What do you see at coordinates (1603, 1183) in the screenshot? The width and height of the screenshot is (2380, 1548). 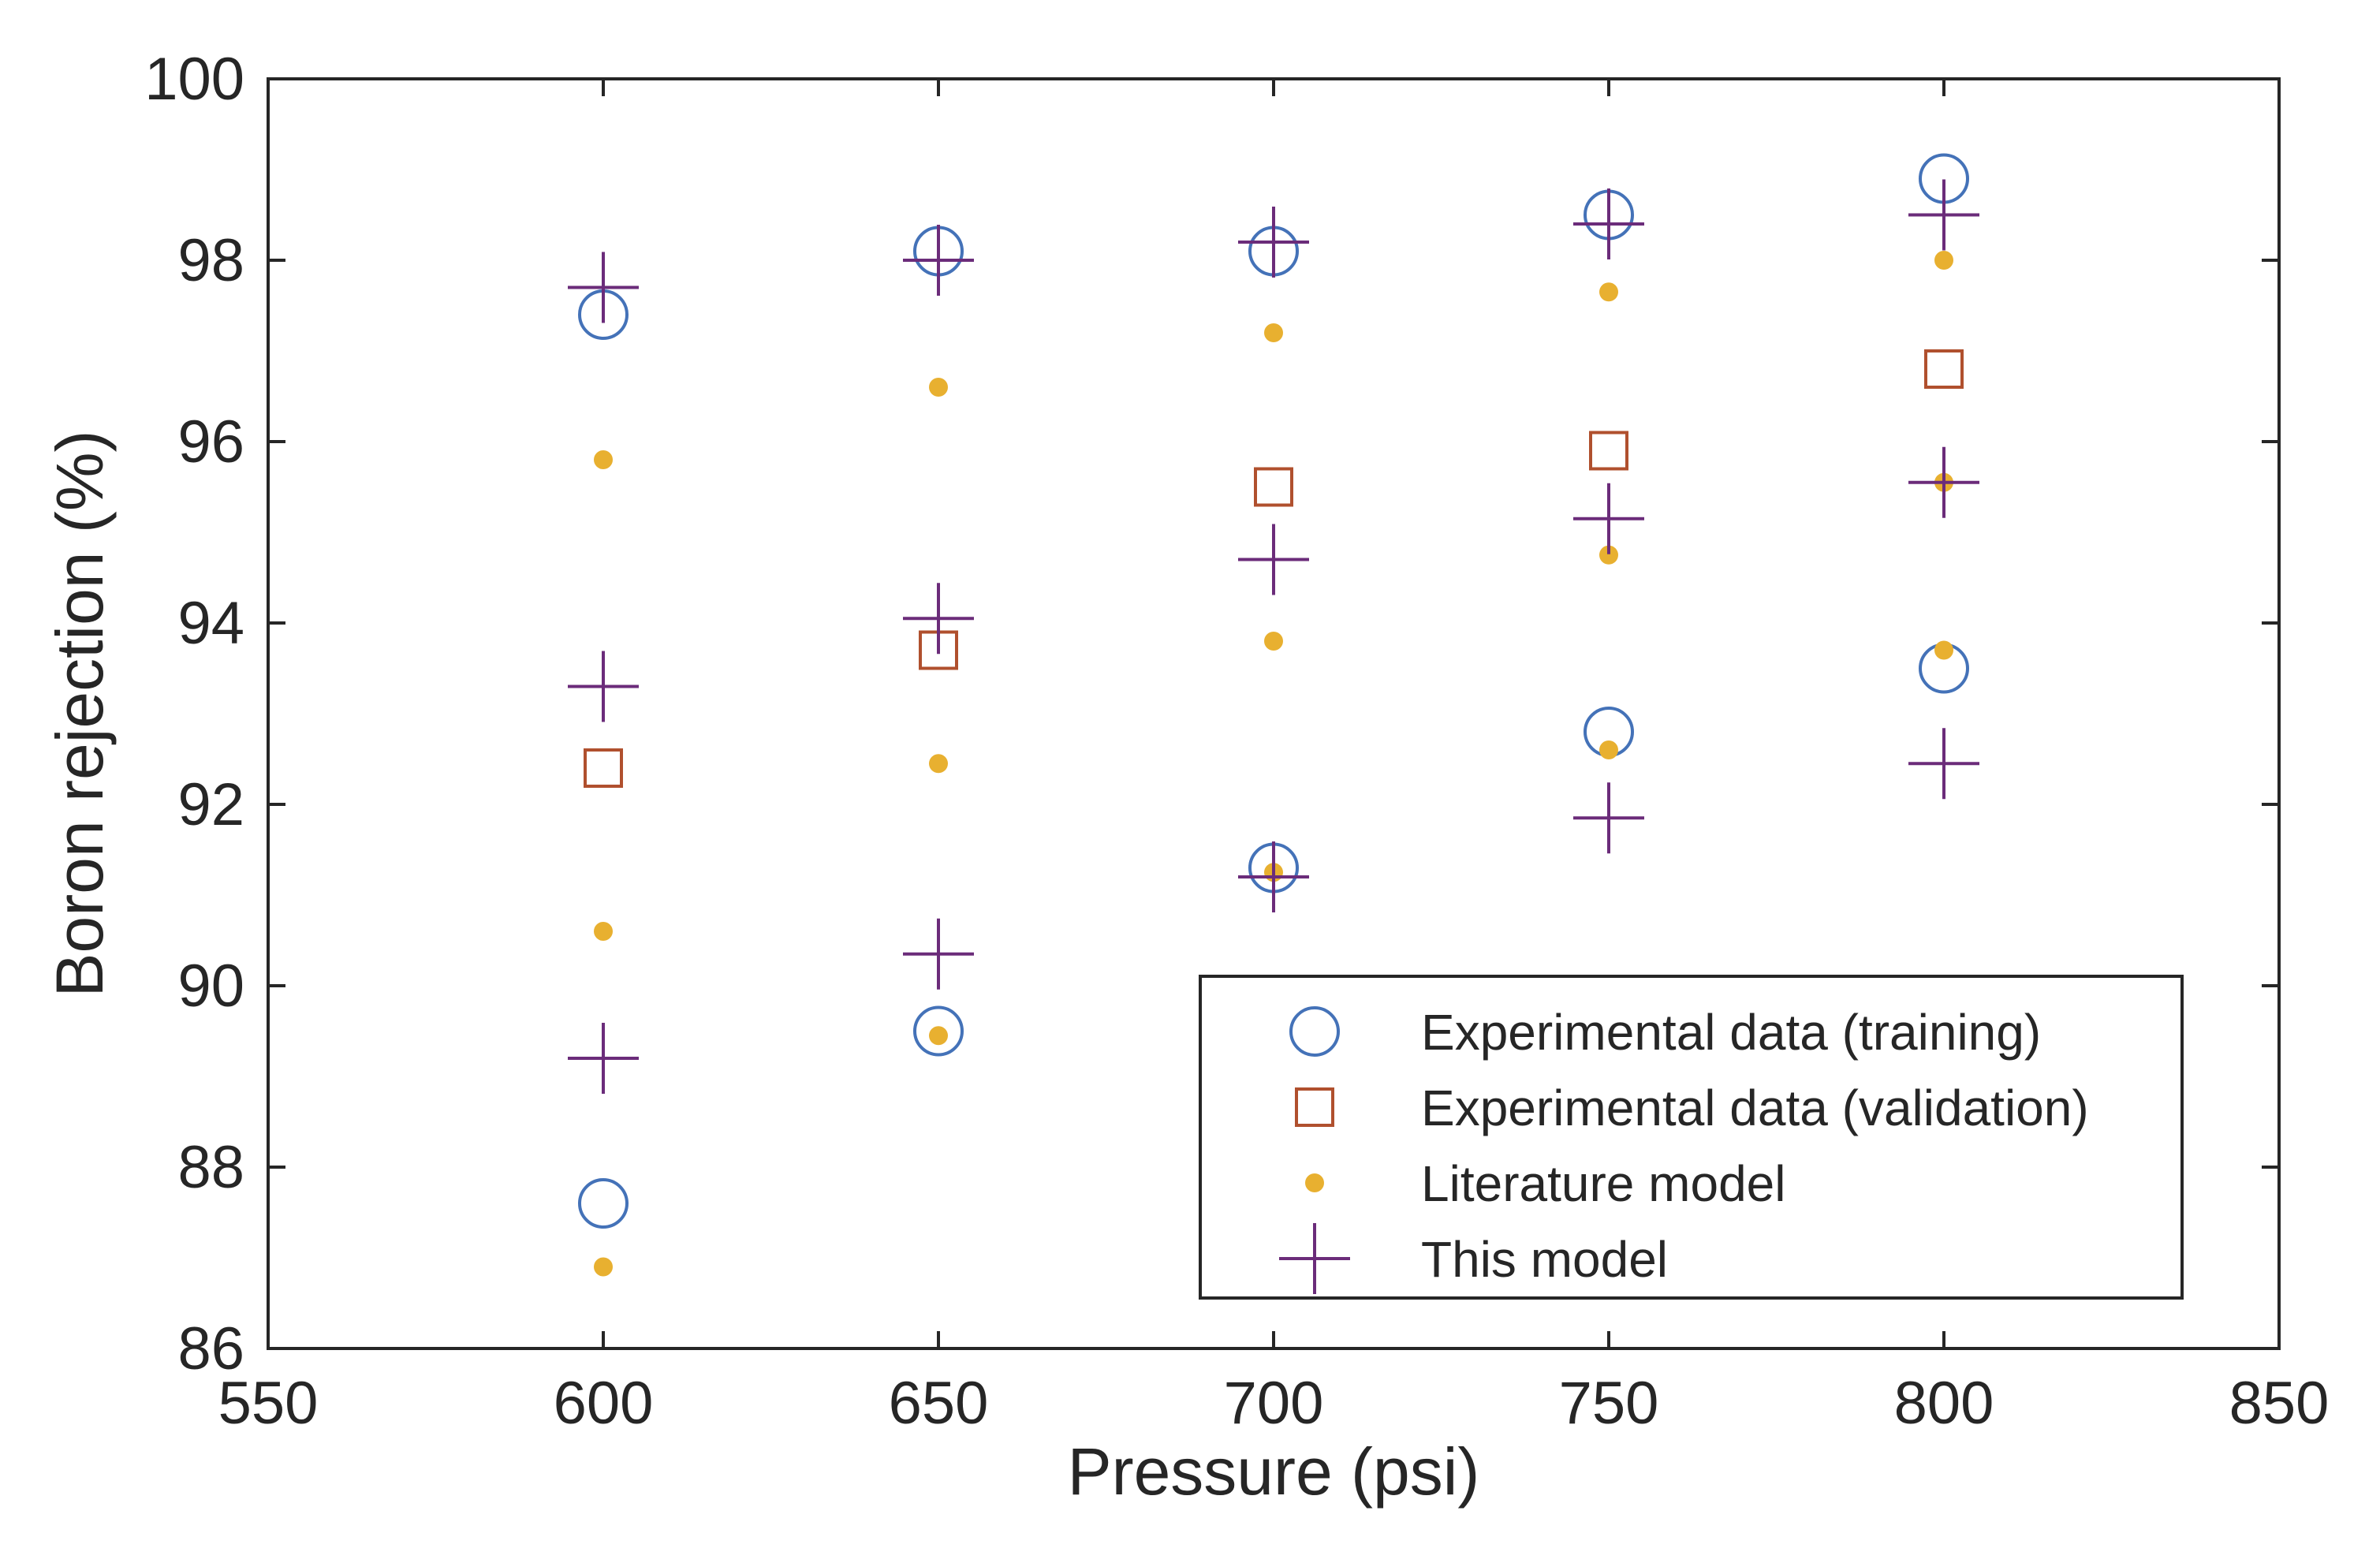 I see `legend-label: Literature model` at bounding box center [1603, 1183].